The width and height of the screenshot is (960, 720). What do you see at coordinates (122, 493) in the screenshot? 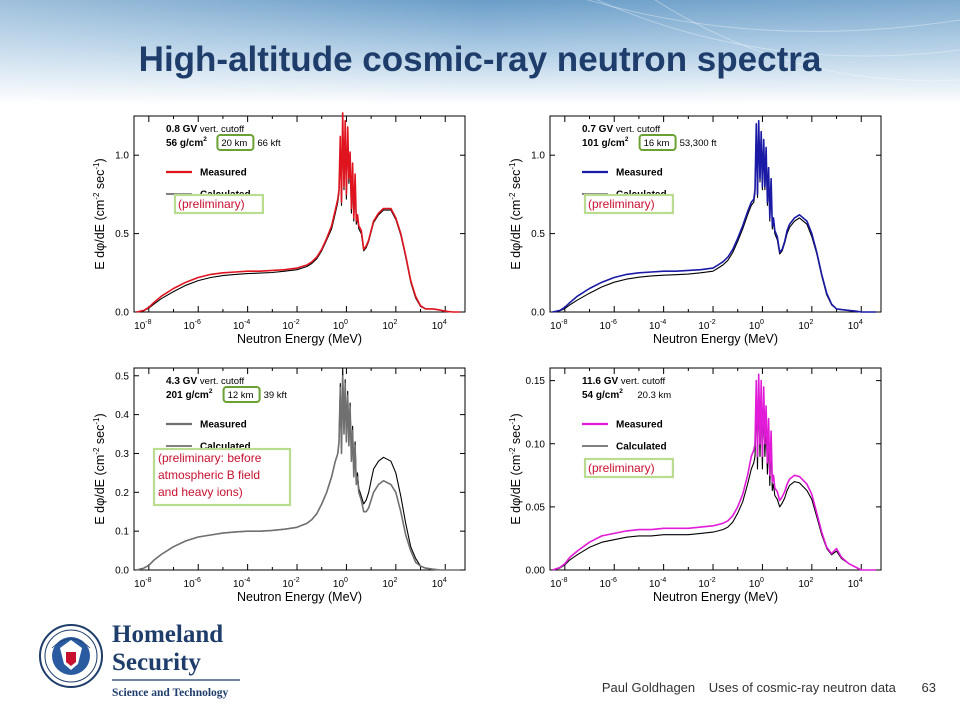
I see `y-tick-label: 0.2` at bounding box center [122, 493].